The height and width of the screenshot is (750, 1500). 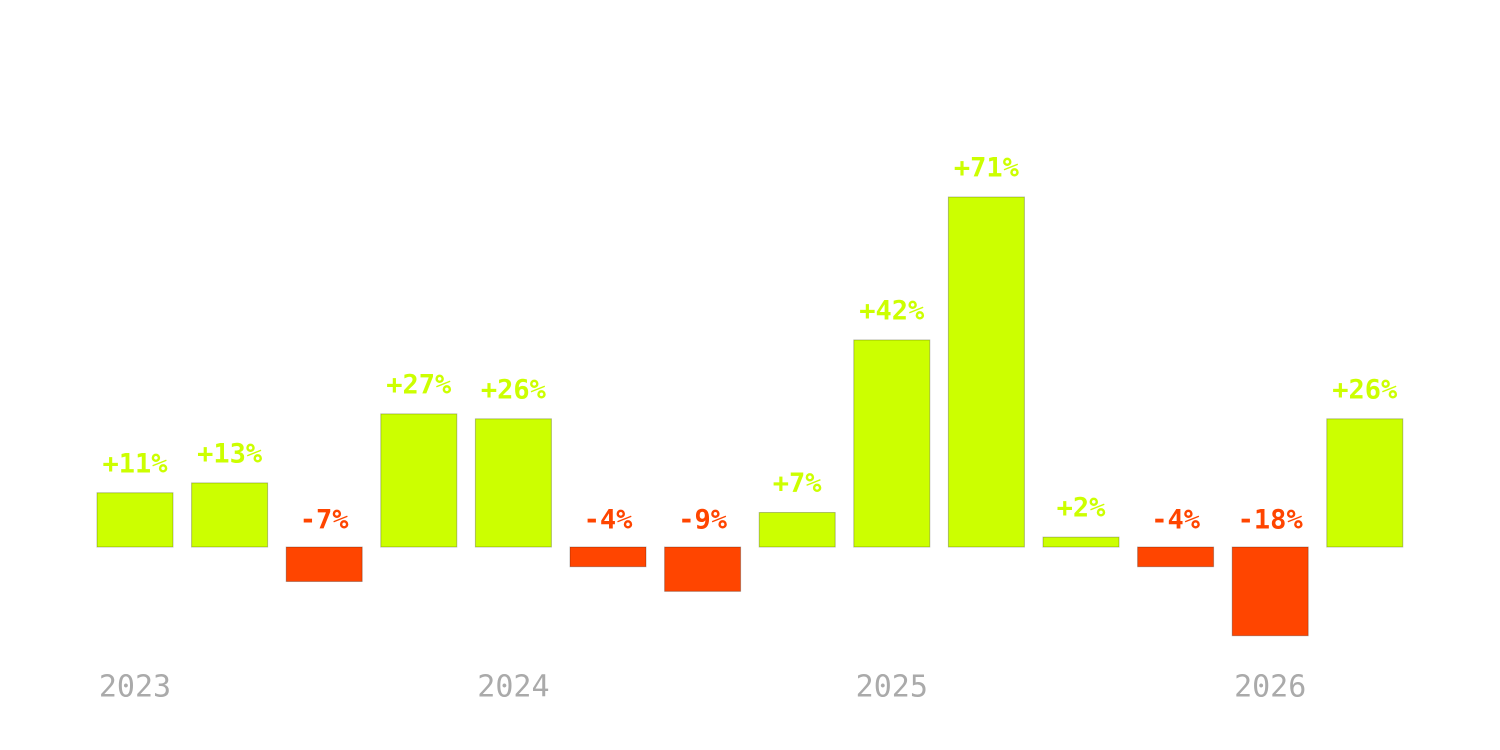 I want to click on value-label: -7%, so click(x=325, y=520).